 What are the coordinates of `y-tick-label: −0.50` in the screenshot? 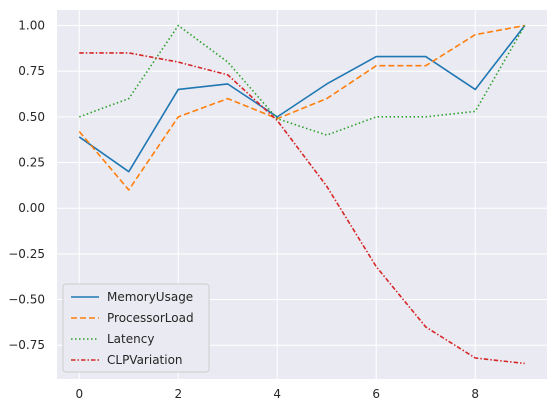 It's located at (26, 300).